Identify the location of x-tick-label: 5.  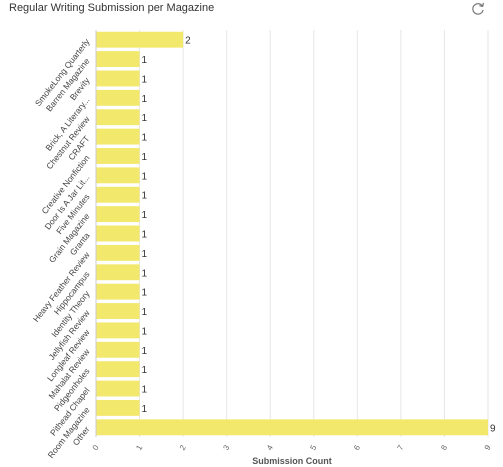
(313, 447).